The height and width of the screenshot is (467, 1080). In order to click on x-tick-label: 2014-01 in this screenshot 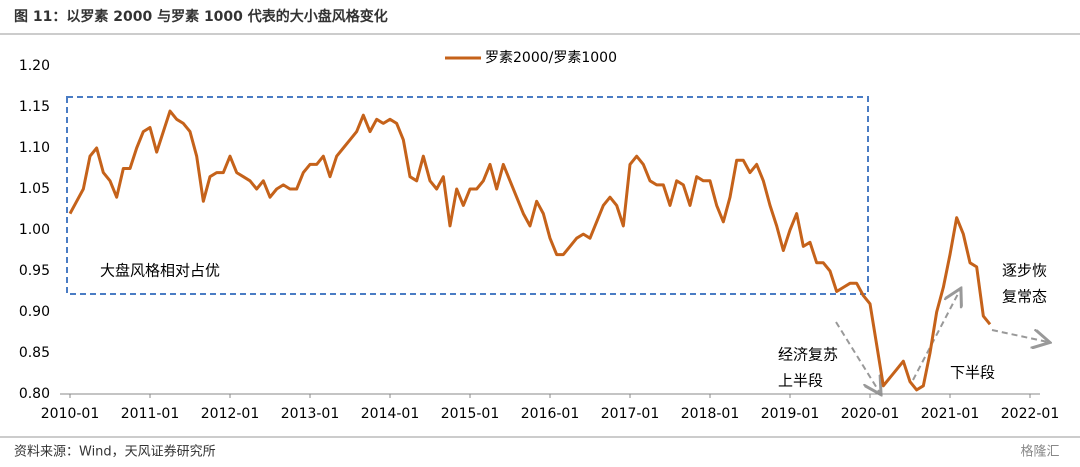, I will do `click(390, 414)`.